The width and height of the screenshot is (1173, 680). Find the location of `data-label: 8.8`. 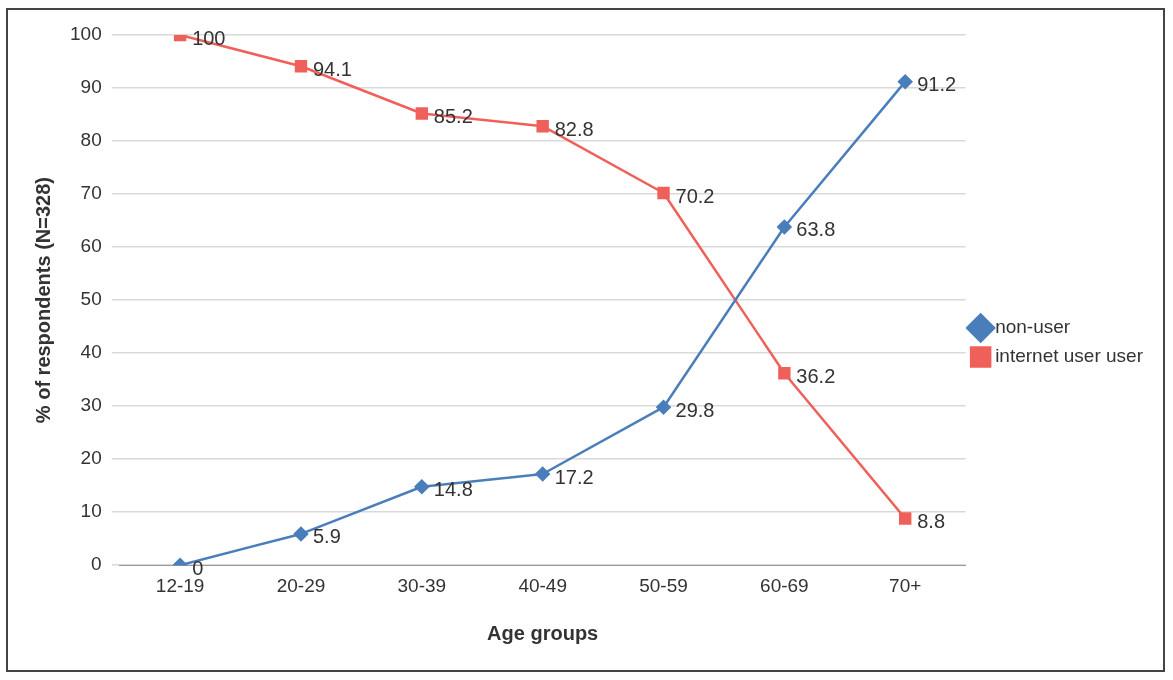

data-label: 8.8 is located at coordinates (931, 521).